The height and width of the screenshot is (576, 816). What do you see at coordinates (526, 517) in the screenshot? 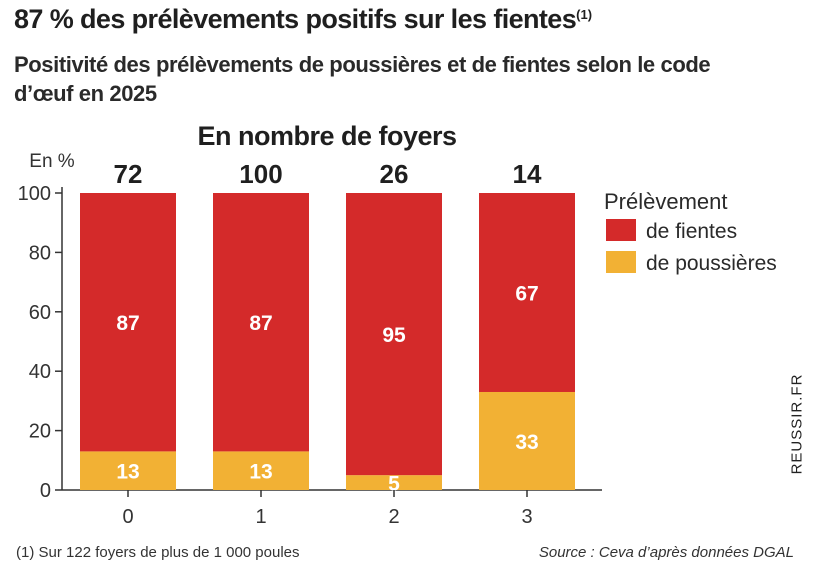
I see `x-tick-label: 3` at bounding box center [526, 517].